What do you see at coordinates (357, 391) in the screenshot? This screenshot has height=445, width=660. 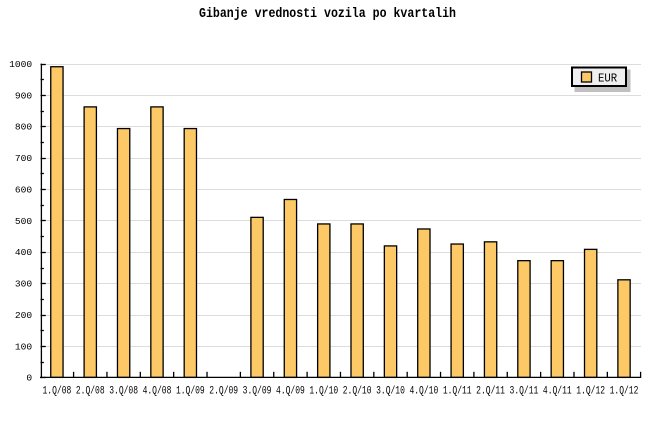 I see `svg-text: 2.Q/10` at bounding box center [357, 391].